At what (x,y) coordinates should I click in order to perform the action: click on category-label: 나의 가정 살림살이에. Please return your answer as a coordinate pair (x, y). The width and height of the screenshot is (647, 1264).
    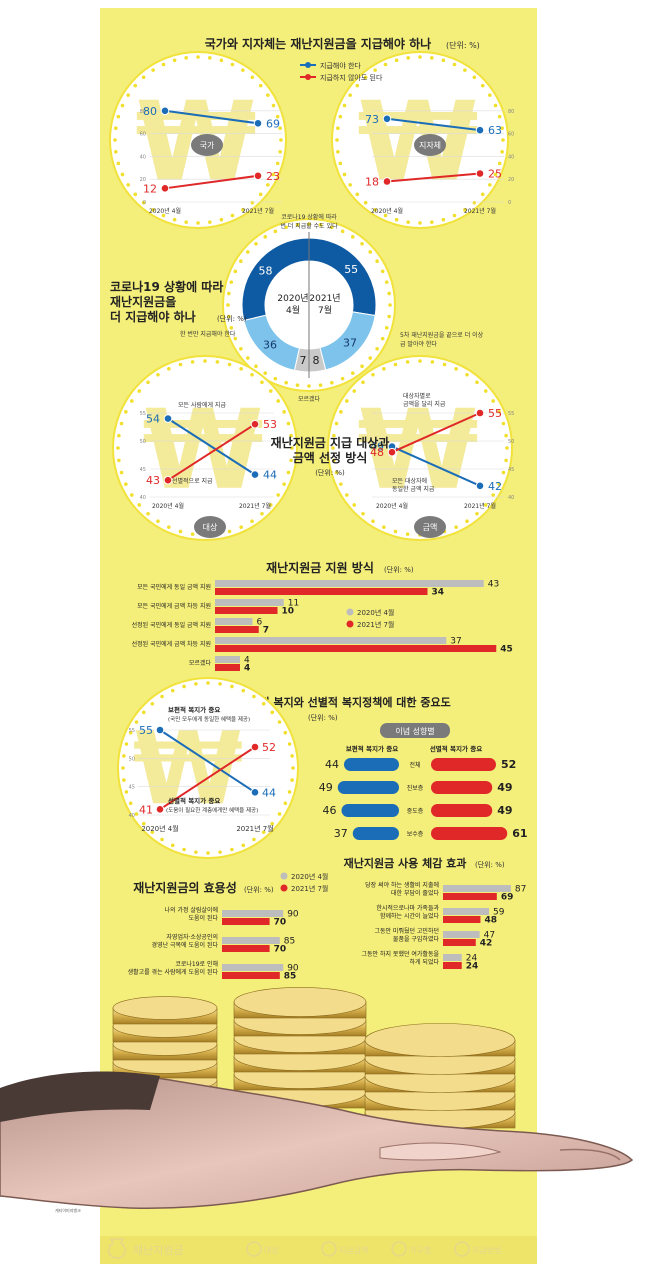
    Looking at the image, I should click on (192, 910).